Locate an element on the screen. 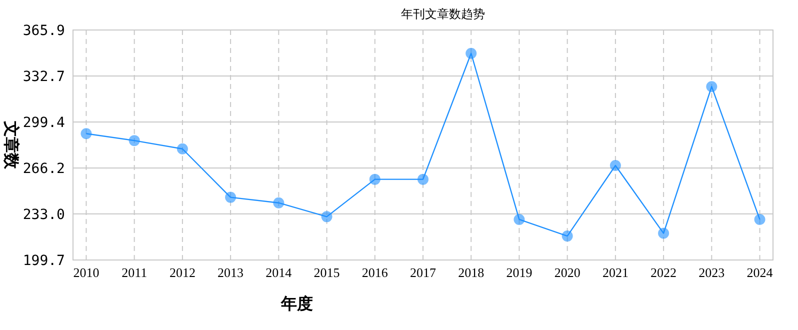 This screenshot has height=330, width=798. x-tick-label: 2017 is located at coordinates (423, 272).